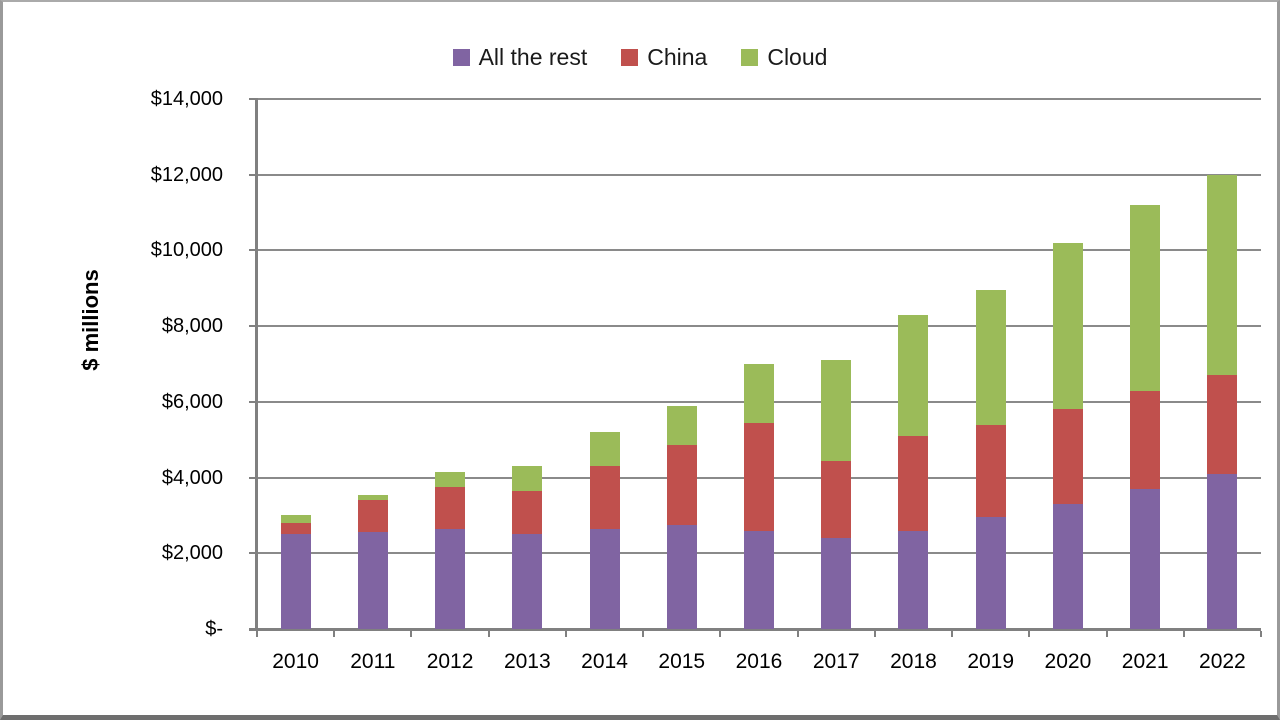  I want to click on x-axis-tick-label-2011: 2011, so click(373, 661).